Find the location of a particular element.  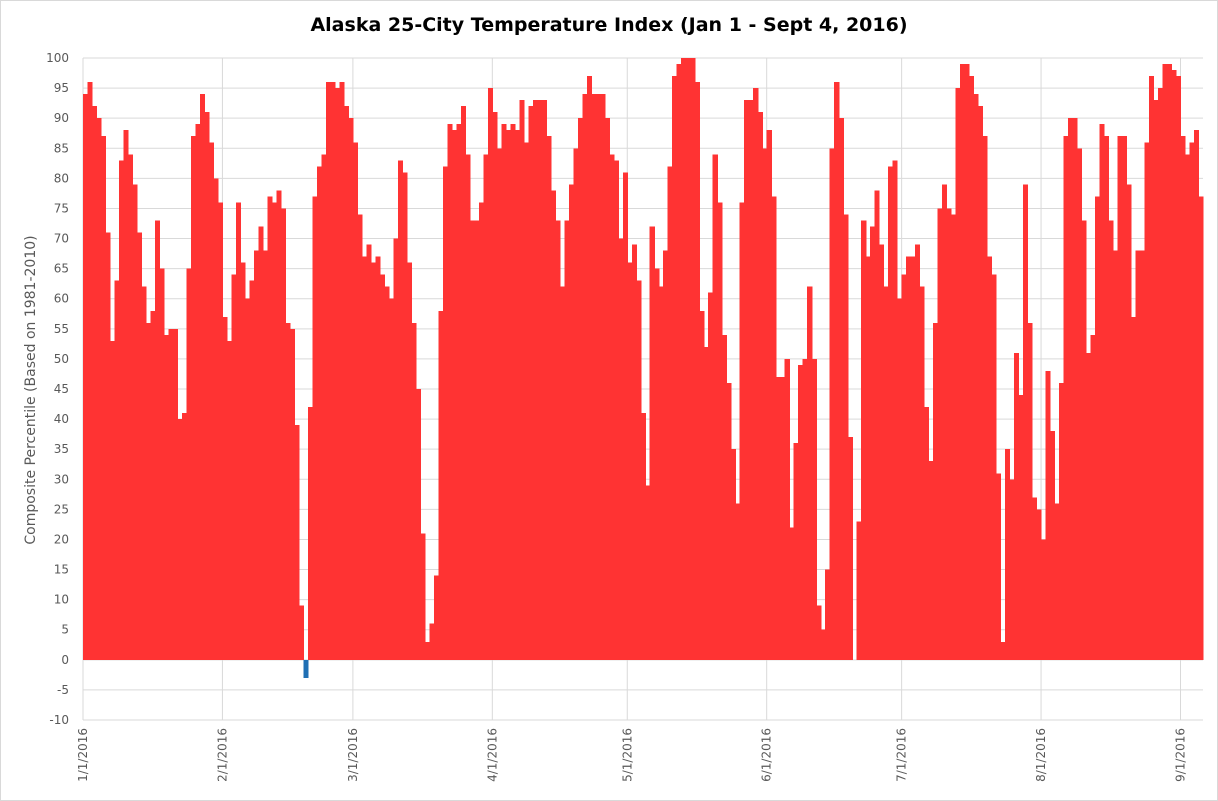

x-tick-label: 2/1/2016 is located at coordinates (222, 755).